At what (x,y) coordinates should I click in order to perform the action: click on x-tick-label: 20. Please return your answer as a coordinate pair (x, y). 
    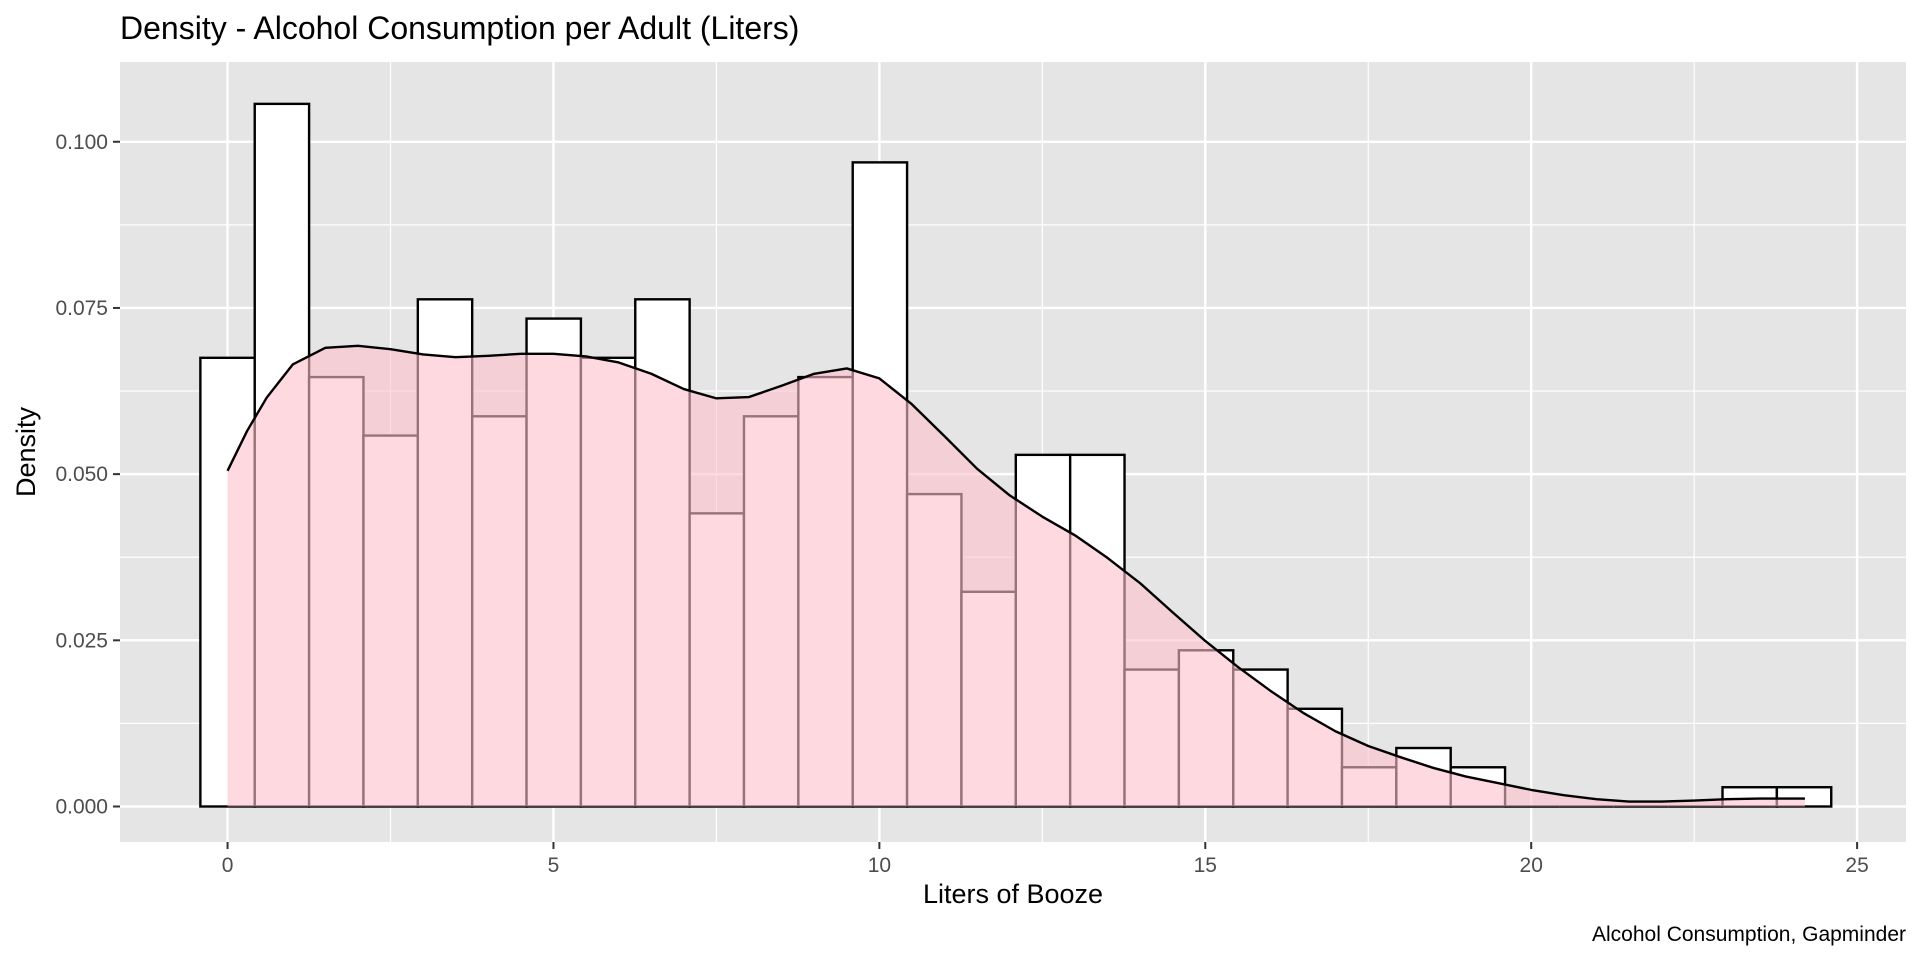
    Looking at the image, I should click on (1531, 865).